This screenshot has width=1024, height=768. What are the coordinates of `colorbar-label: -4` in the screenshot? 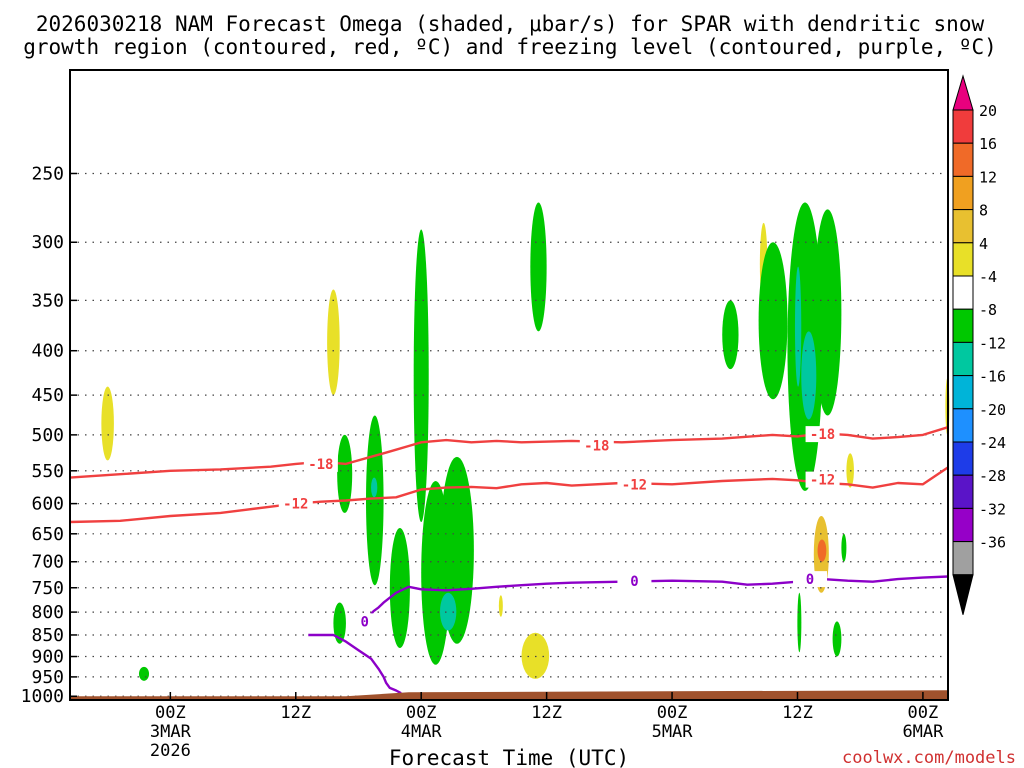 It's located at (988, 277).